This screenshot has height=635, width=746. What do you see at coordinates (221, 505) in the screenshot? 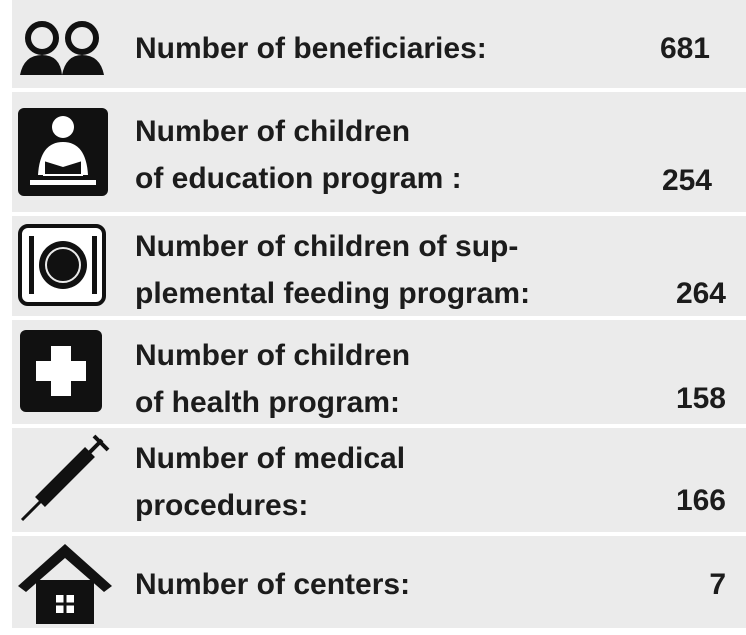
I see `label: procedures:` at bounding box center [221, 505].